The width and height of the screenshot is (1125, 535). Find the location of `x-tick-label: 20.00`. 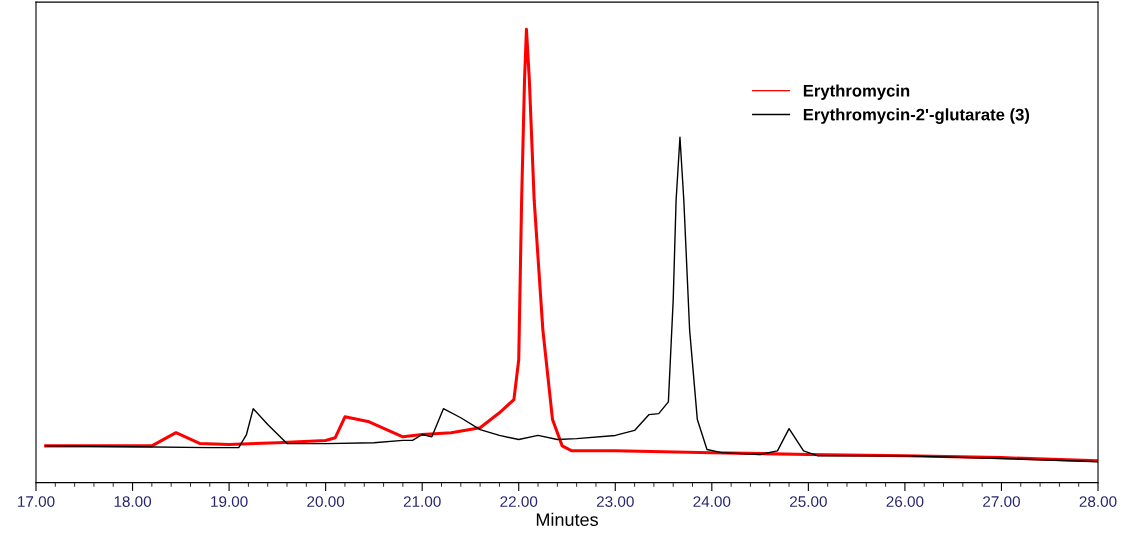

x-tick-label: 20.00 is located at coordinates (326, 501).